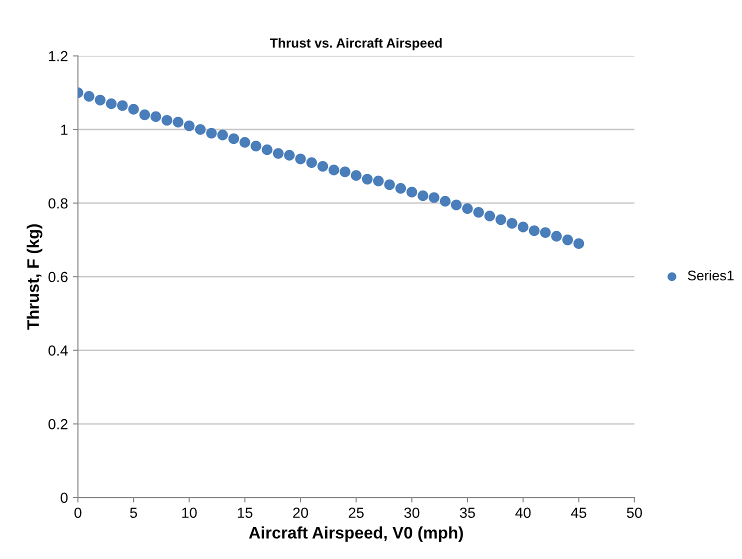  What do you see at coordinates (64, 497) in the screenshot?
I see `y-tick-label: 0` at bounding box center [64, 497].